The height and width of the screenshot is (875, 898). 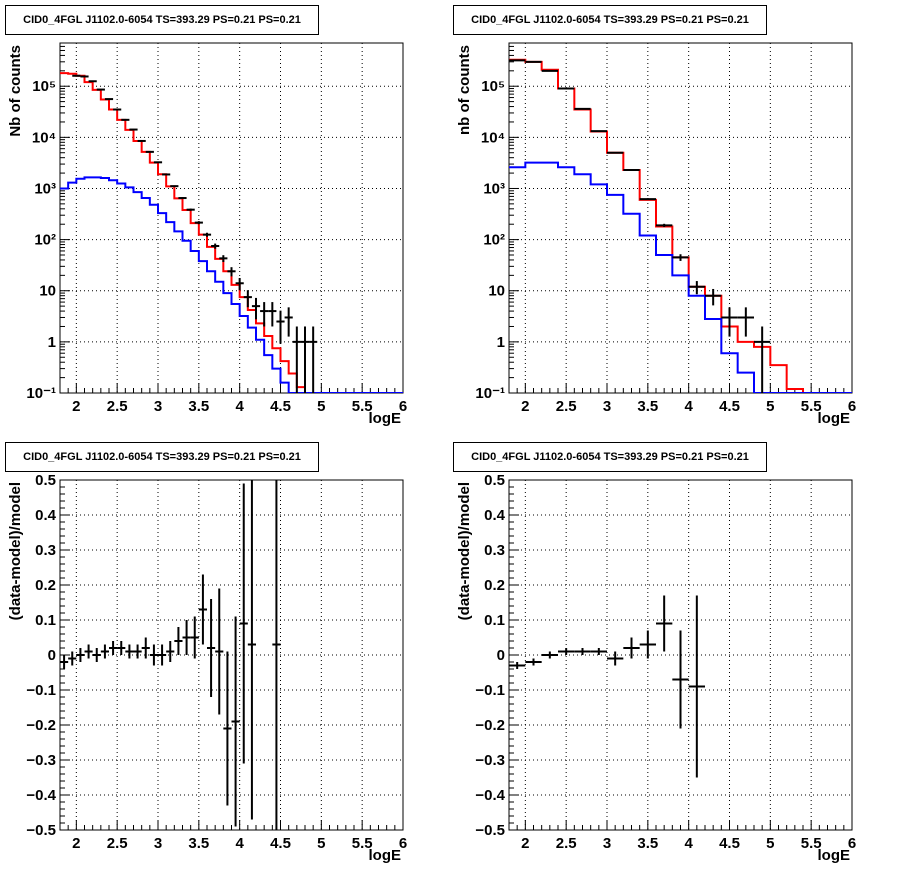 I want to click on y-axis-title: Nb of counts, so click(x=15, y=91).